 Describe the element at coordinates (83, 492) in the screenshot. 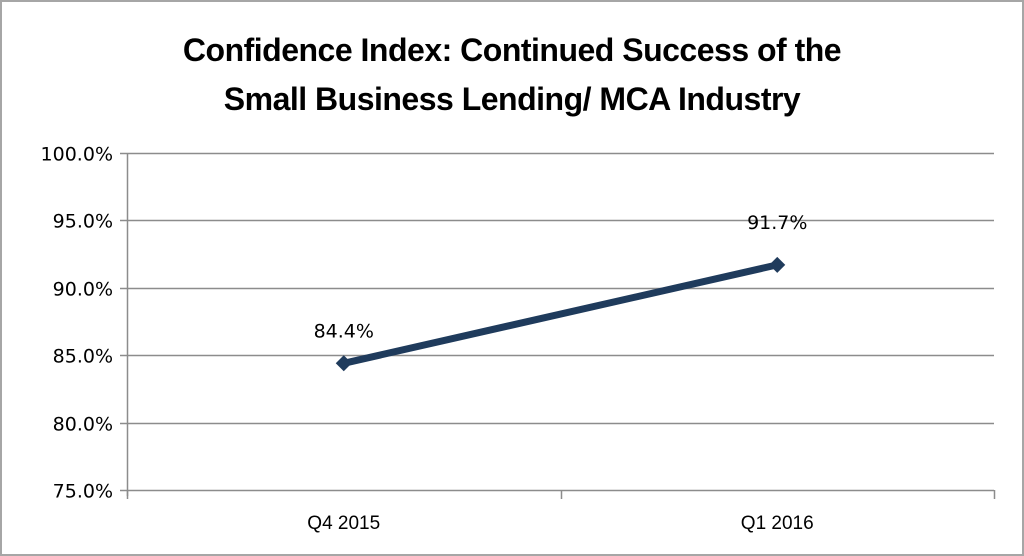

I see `y-tick-label: 75.0%` at that location.